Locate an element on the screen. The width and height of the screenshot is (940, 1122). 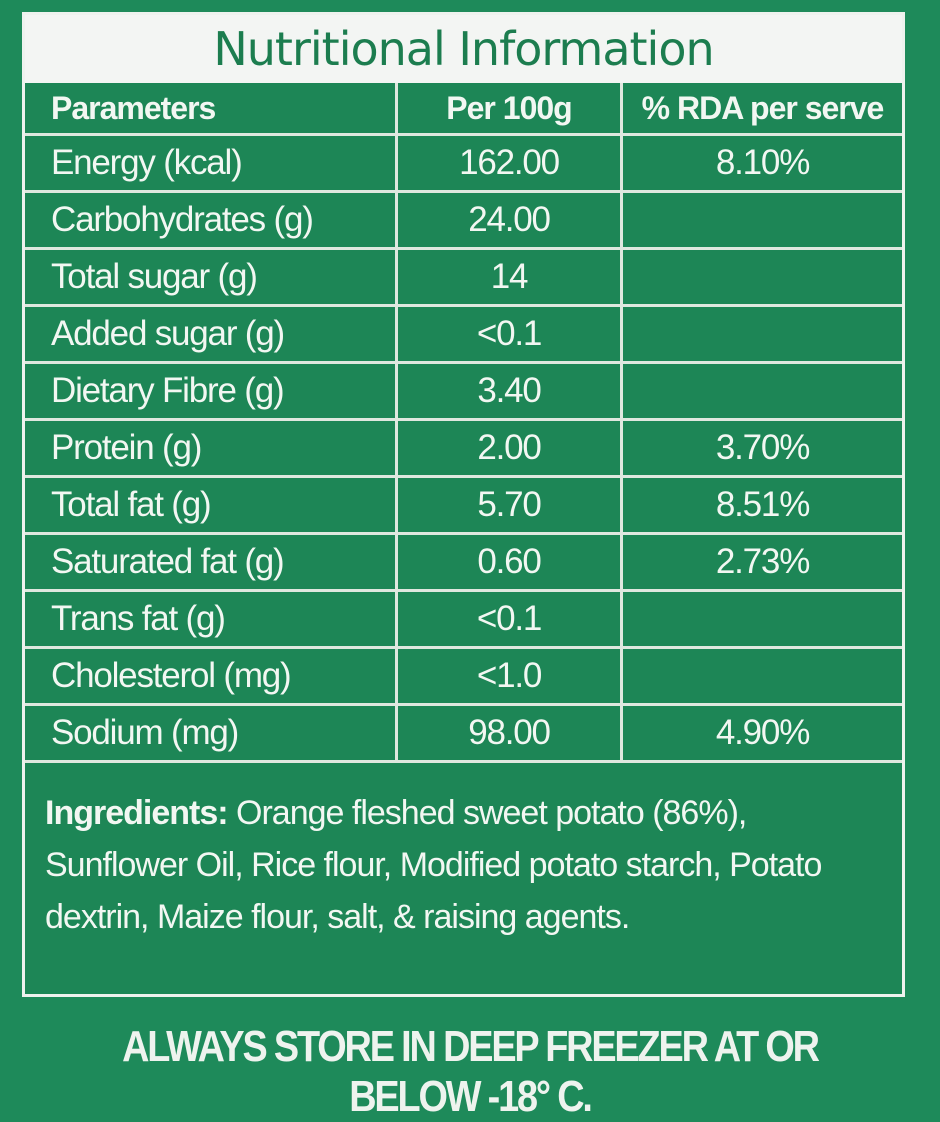
ingredients-label: Ingredients: is located at coordinates (137, 813).